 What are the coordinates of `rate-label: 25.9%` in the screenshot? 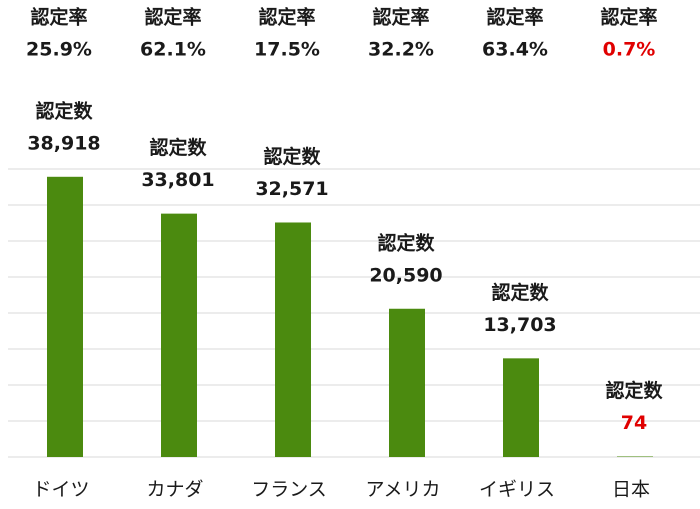 It's located at (59, 50).